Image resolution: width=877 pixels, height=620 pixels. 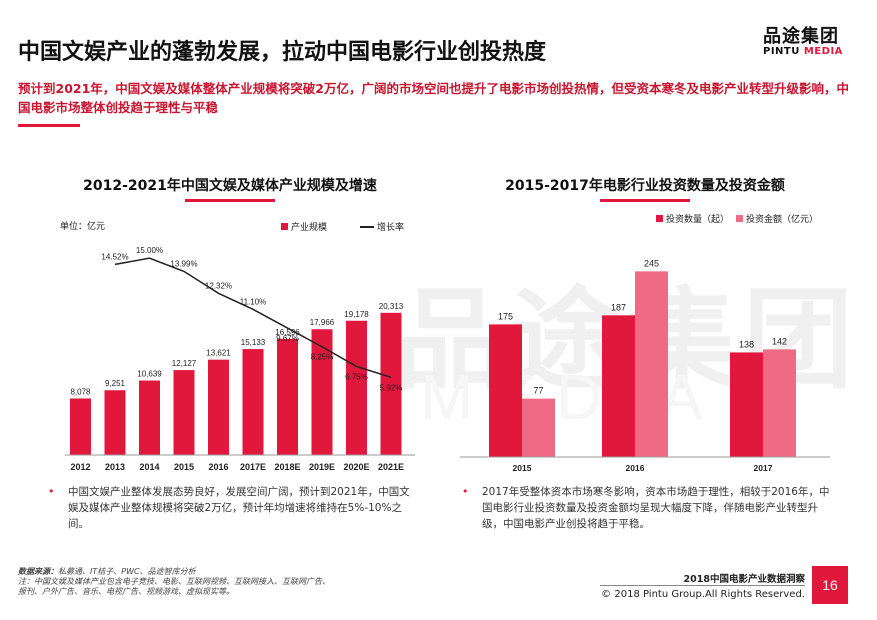 I want to click on left-legend: 产业规模 增长率, so click(x=342, y=226).